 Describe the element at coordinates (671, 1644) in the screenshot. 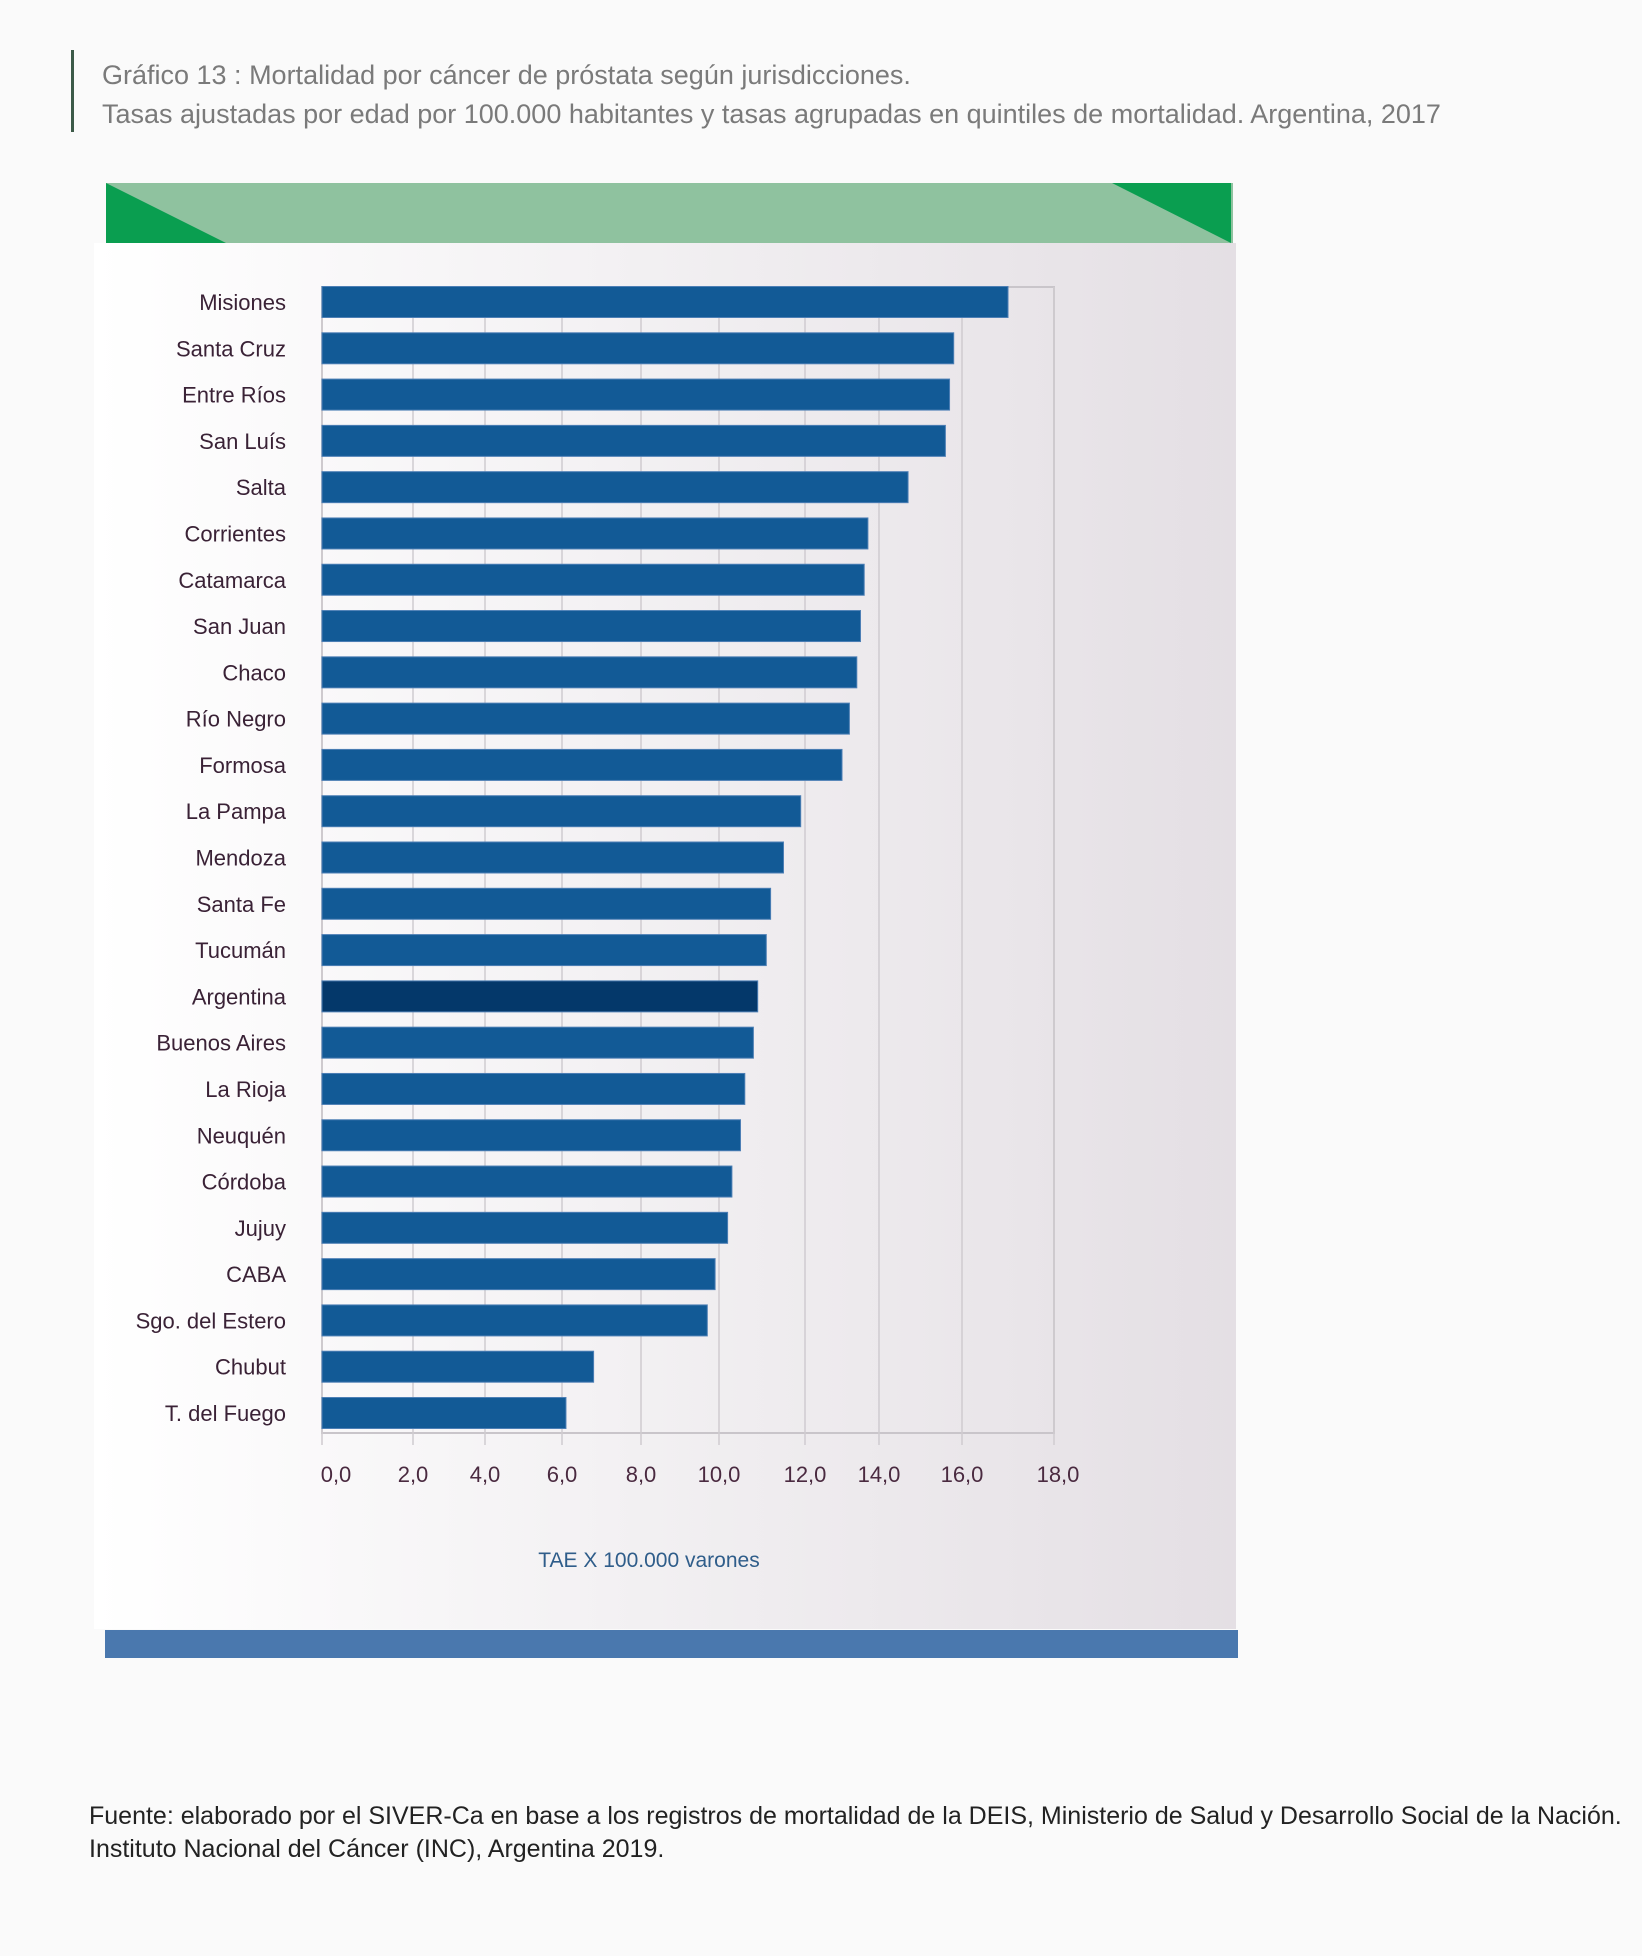

I see `bottom-blue-bar` at that location.